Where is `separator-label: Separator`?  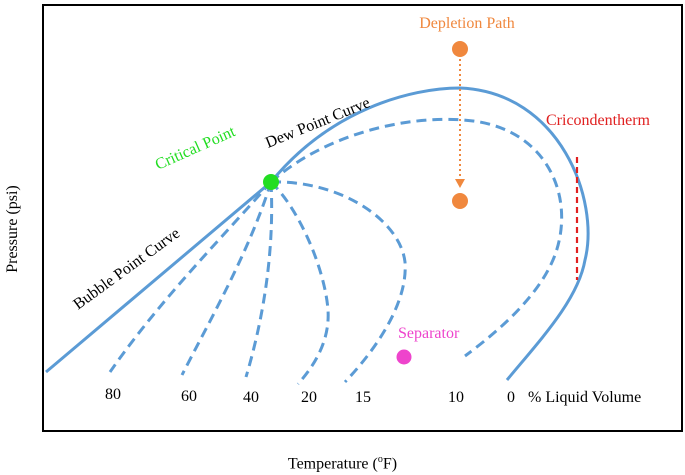 separator-label: Separator is located at coordinates (429, 333).